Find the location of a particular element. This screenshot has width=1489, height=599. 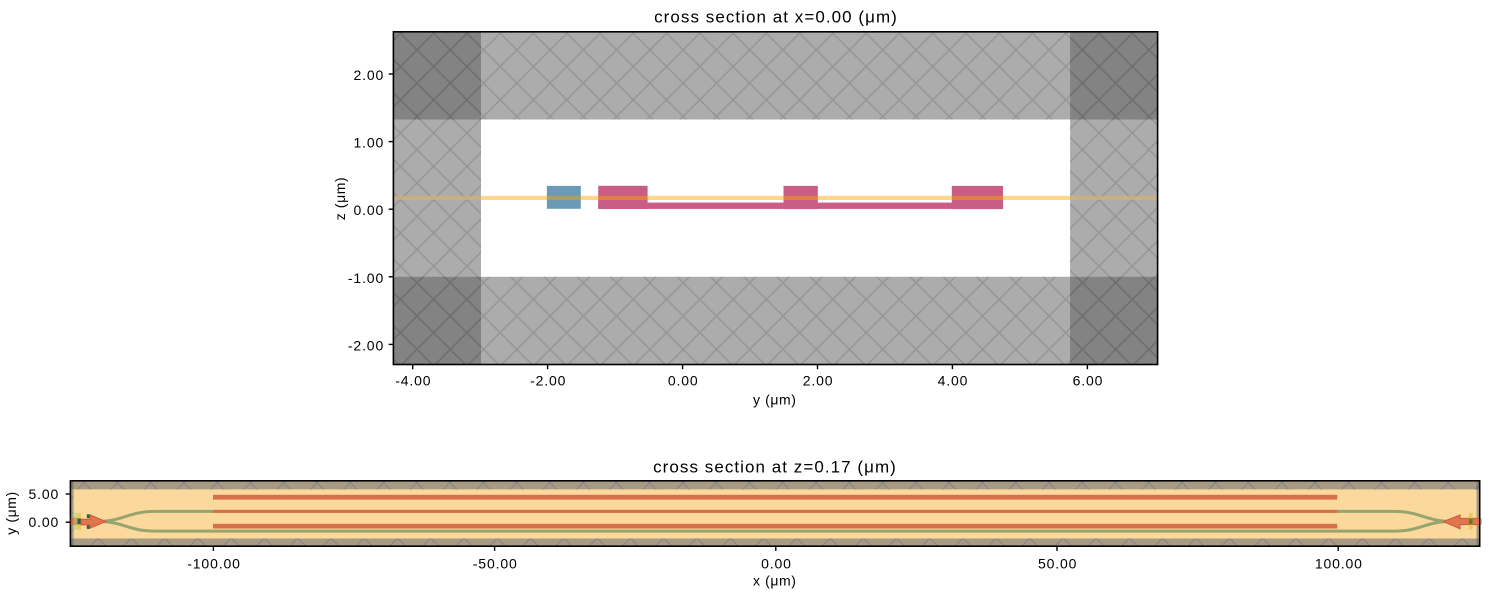

svg-text: x (μm) is located at coordinates (775, 580).